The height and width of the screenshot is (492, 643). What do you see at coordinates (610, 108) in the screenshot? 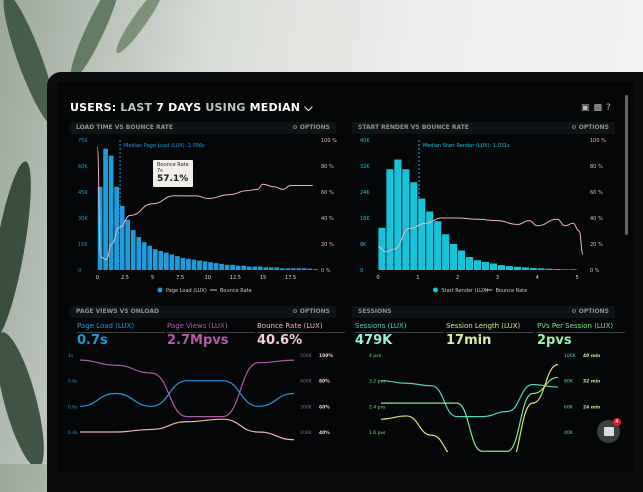
I see `help-icon: ?` at bounding box center [610, 108].